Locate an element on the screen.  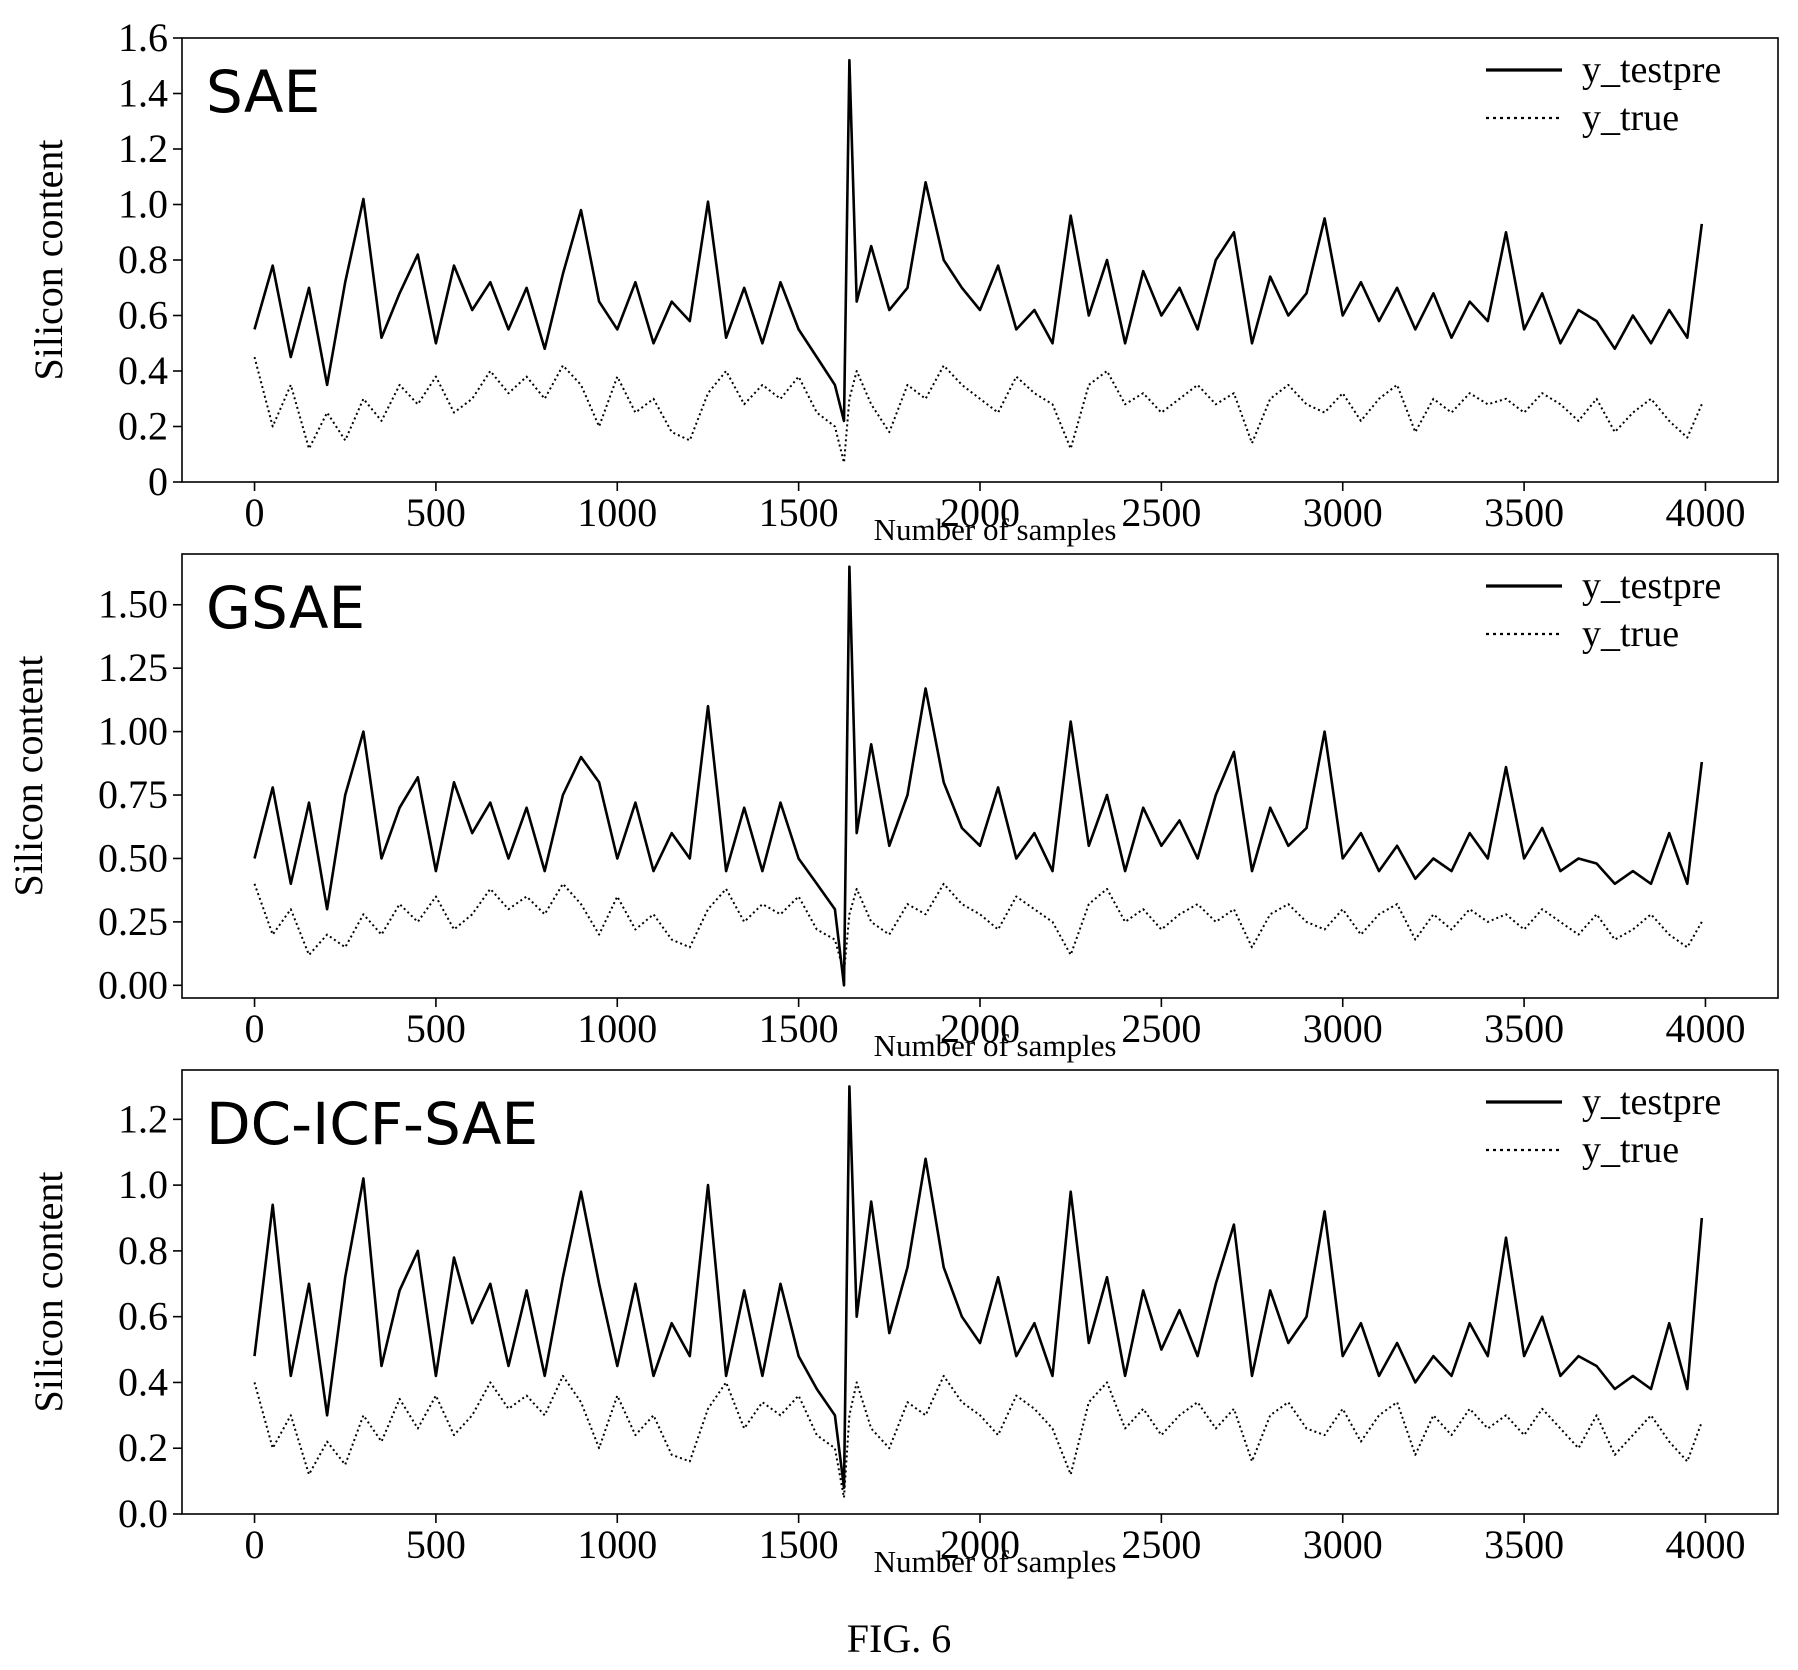
y-tick-label: 0.00 is located at coordinates (133, 984).